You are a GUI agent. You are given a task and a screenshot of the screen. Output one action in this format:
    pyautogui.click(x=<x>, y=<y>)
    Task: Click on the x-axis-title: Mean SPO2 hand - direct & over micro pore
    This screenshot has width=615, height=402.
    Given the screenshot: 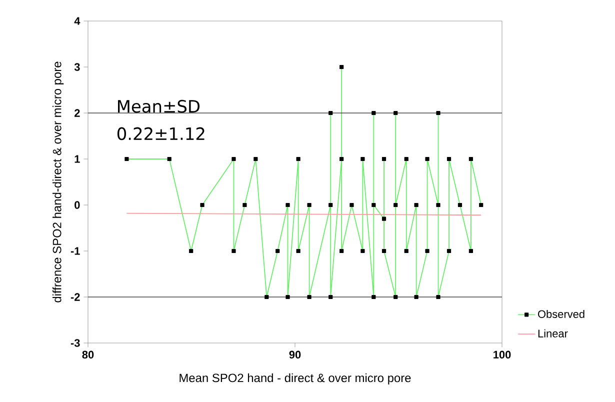 What is the action you would take?
    pyautogui.click(x=295, y=379)
    